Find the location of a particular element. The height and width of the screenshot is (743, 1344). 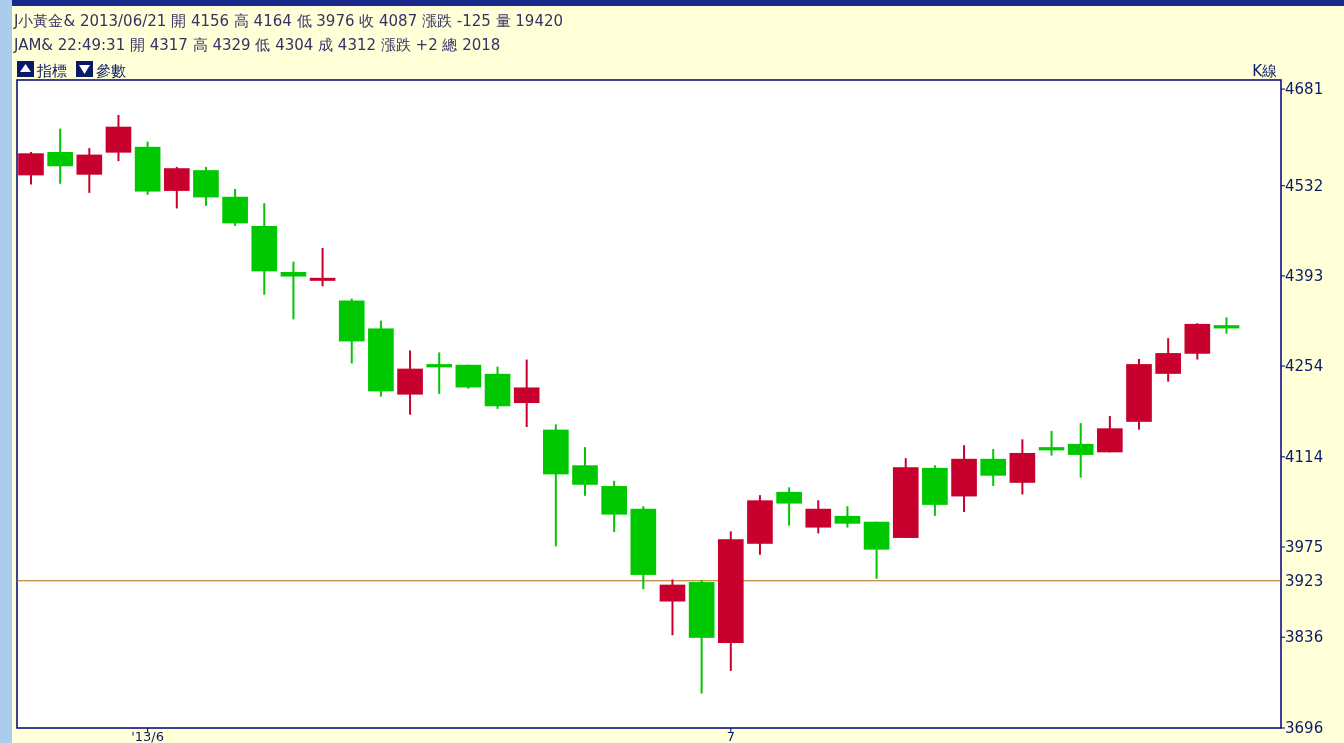

ref-line-label: 3923 is located at coordinates (1304, 580).